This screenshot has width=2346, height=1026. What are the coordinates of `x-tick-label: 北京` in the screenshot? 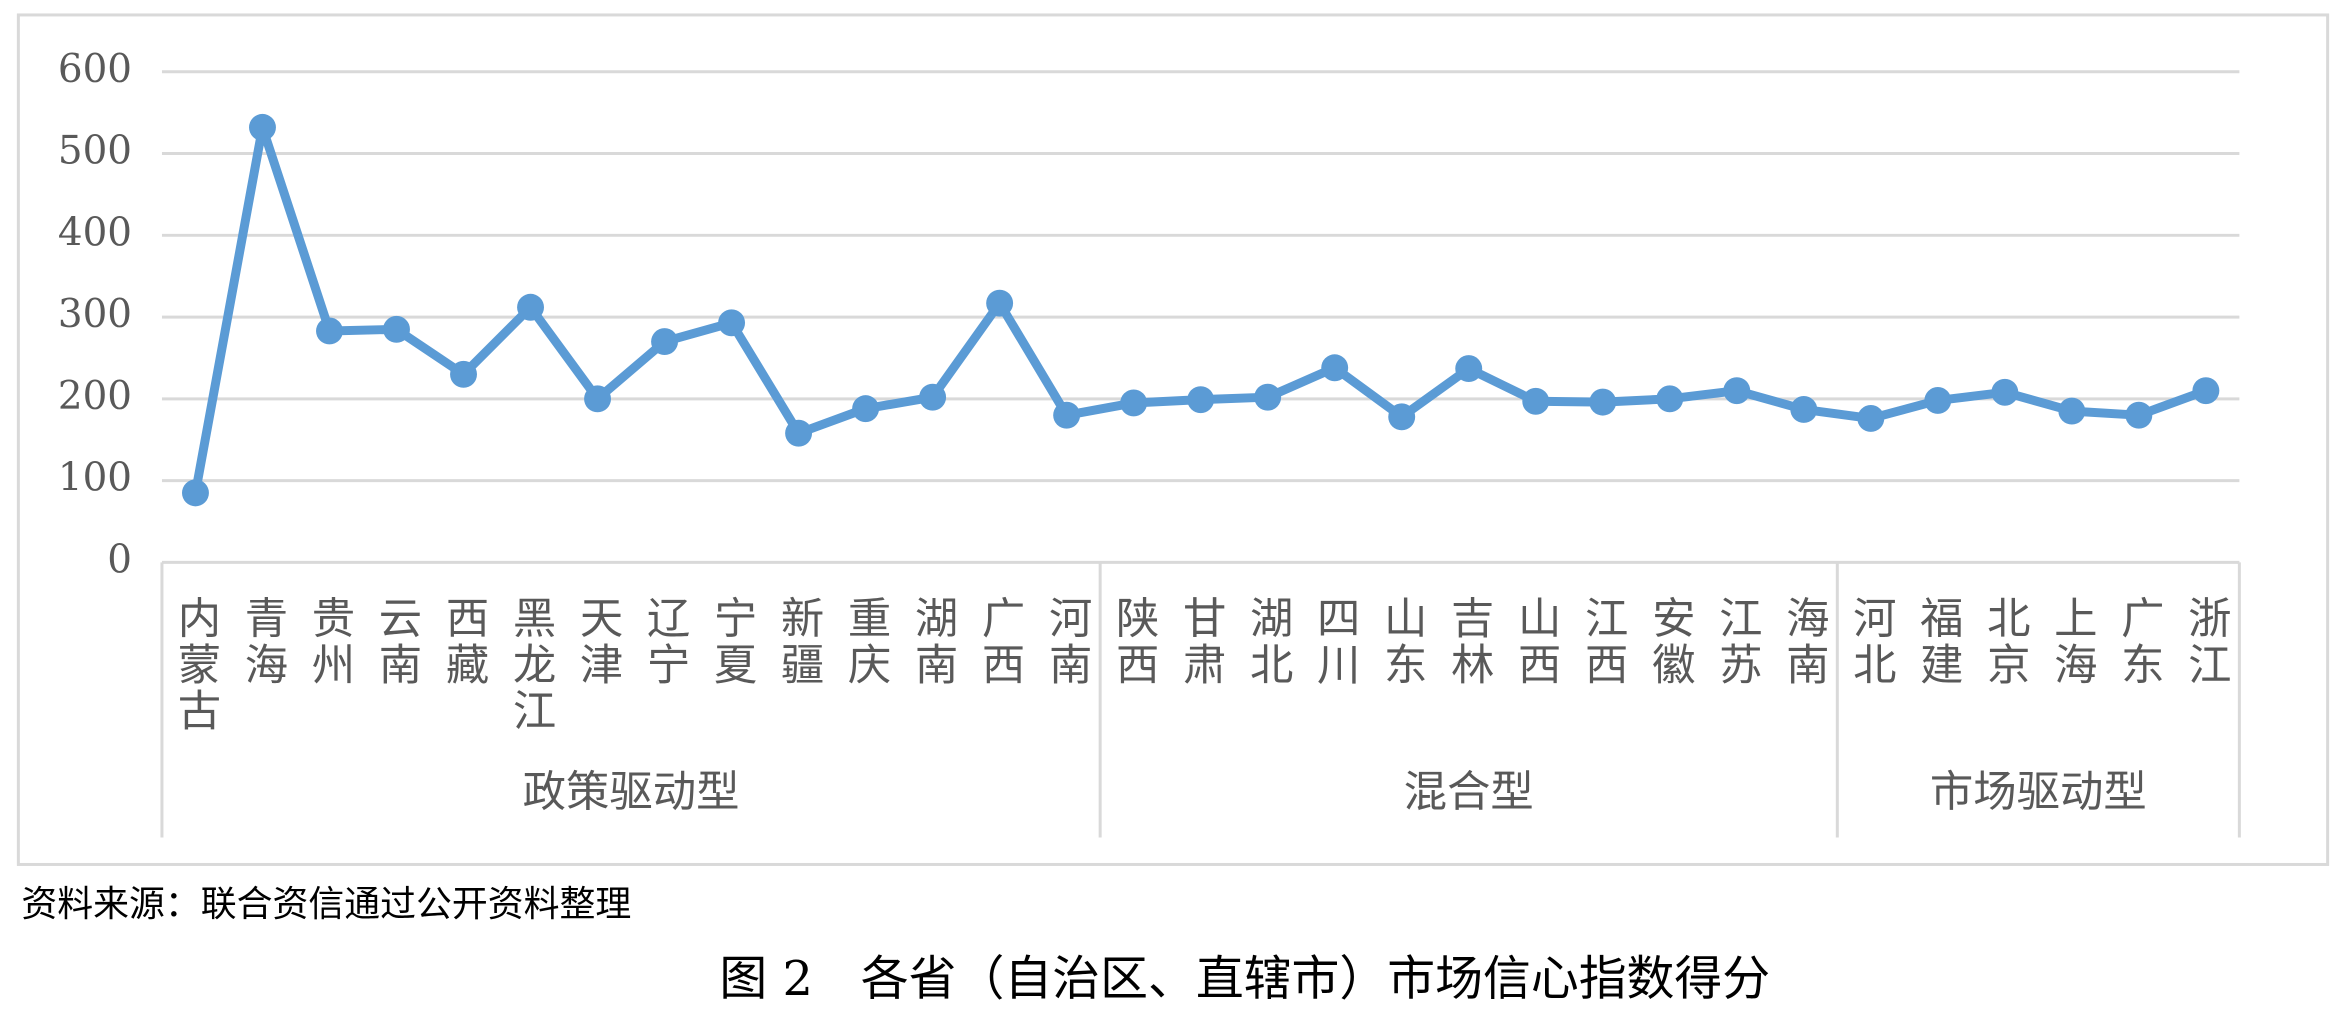 It's located at (2005, 641).